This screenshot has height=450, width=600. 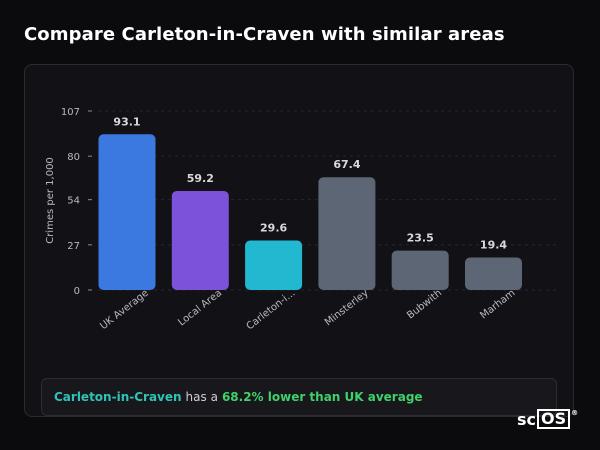 What do you see at coordinates (70, 112) in the screenshot?
I see `y-tick-label: 107` at bounding box center [70, 112].